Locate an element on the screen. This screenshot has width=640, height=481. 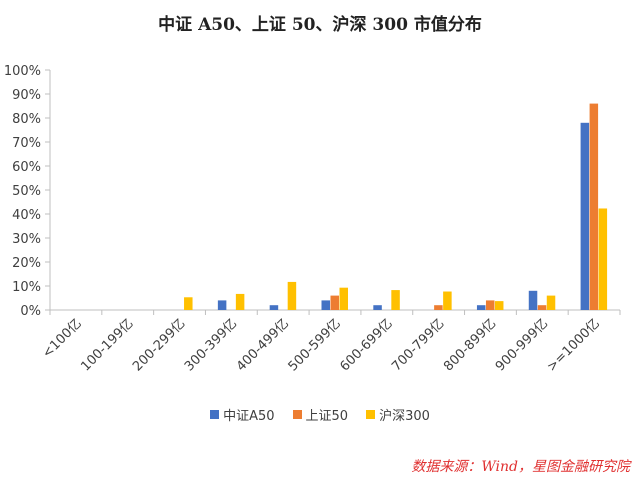
legend-swatch-sz50 is located at coordinates (297, 414).